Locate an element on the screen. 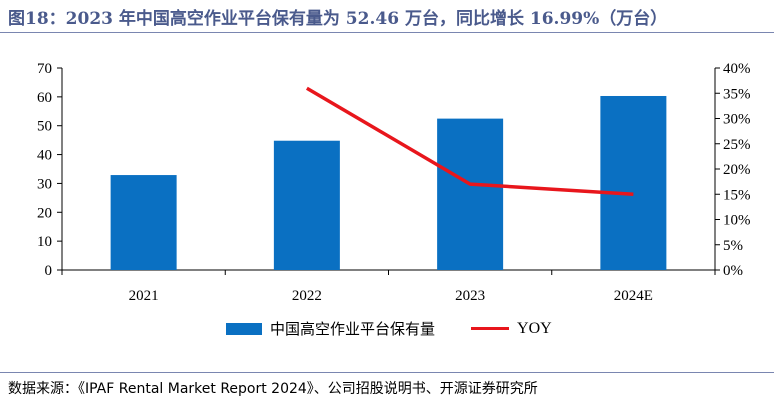  right-tick-label: 20% is located at coordinates (737, 170).